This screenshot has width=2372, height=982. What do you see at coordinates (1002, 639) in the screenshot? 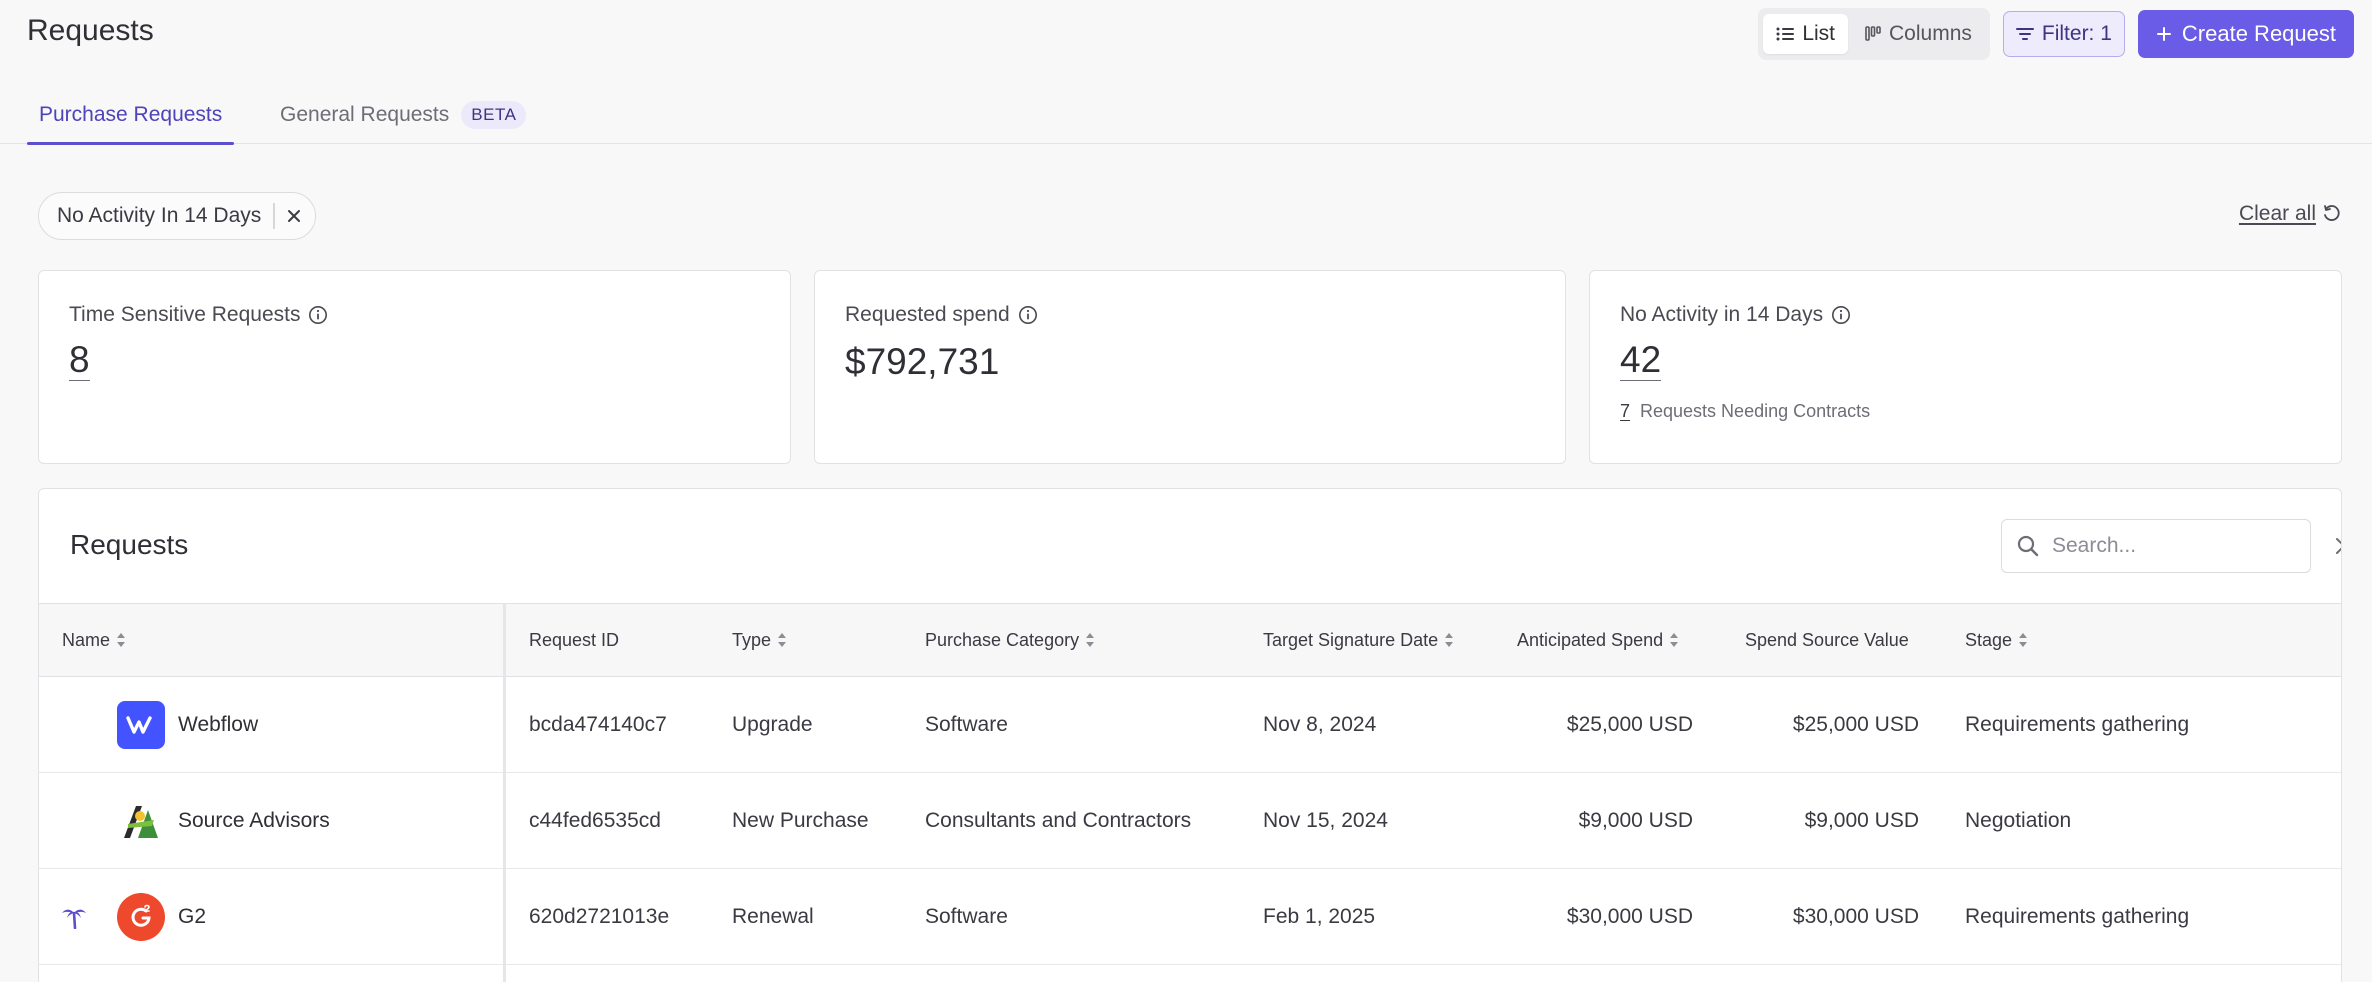
I see `column-label: Purchase Category` at bounding box center [1002, 639].